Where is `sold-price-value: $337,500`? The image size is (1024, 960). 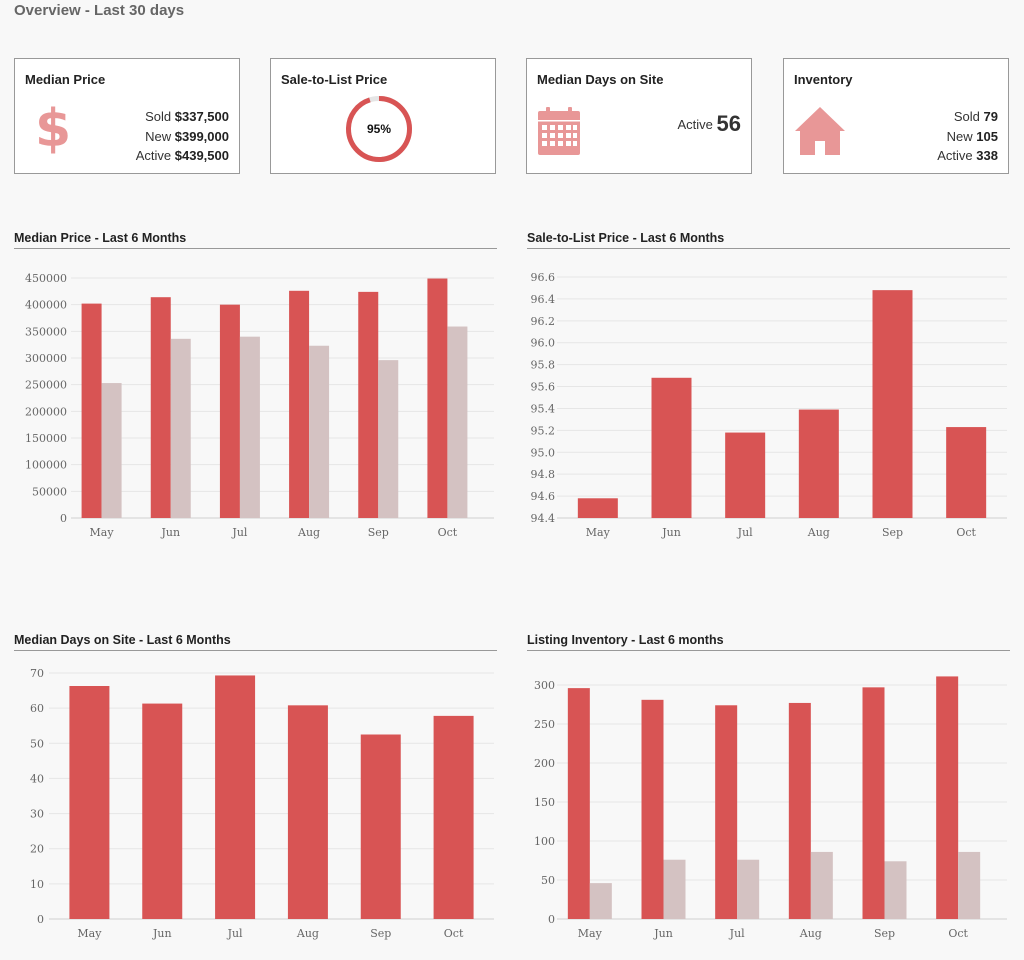 sold-price-value: $337,500 is located at coordinates (201, 116).